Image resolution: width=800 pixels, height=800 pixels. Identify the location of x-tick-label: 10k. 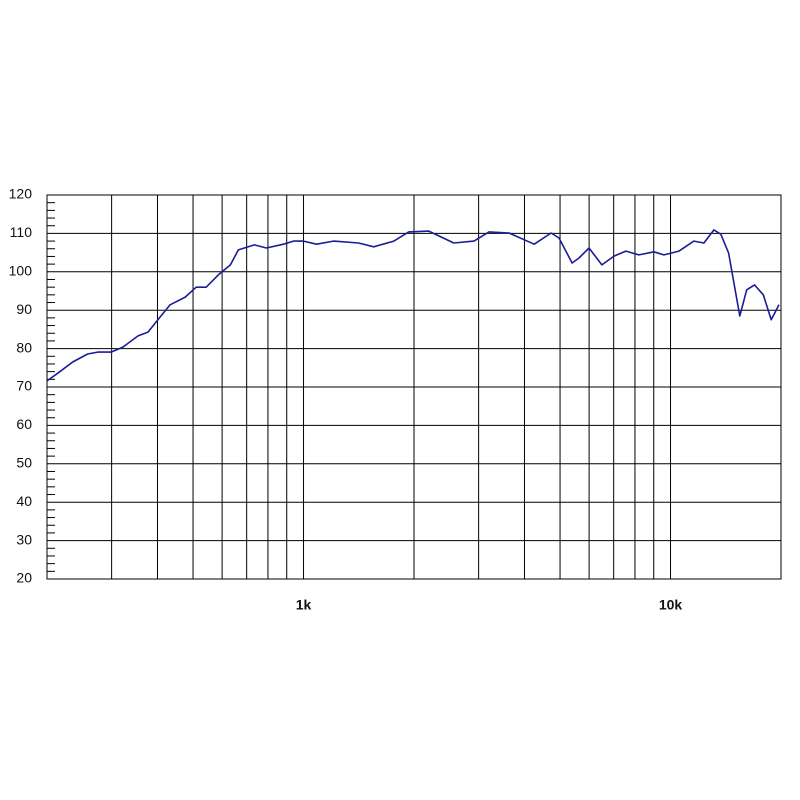
(671, 605).